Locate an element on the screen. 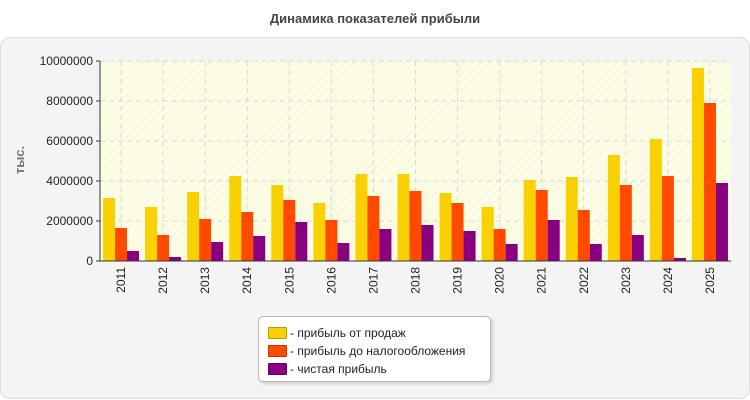 This screenshot has width=750, height=400. legend-item-sales-profit: - прибыль от продаж is located at coordinates (337, 333).